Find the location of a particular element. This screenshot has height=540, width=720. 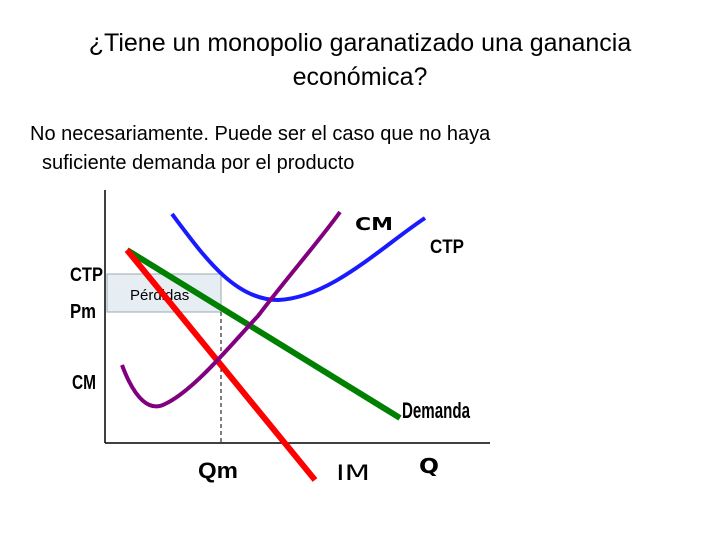

pm-axis-label: Pm is located at coordinates (83, 312).